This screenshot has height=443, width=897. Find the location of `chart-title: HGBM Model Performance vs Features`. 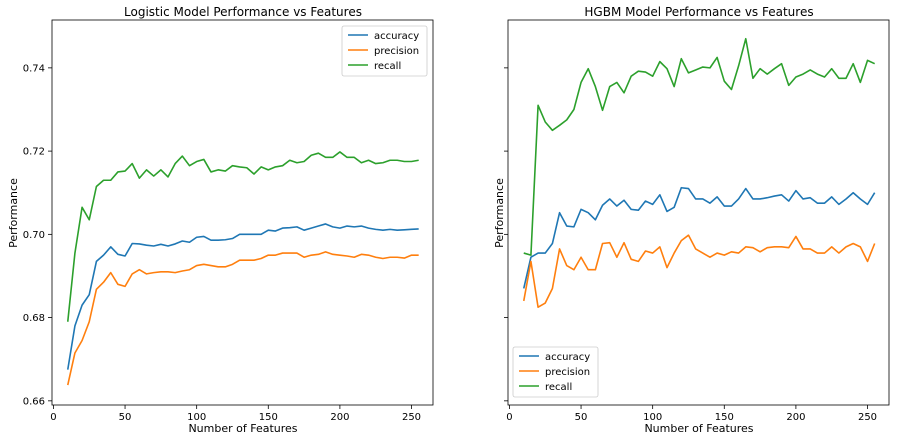

chart-title: HGBM Model Performance vs Features is located at coordinates (698, 12).